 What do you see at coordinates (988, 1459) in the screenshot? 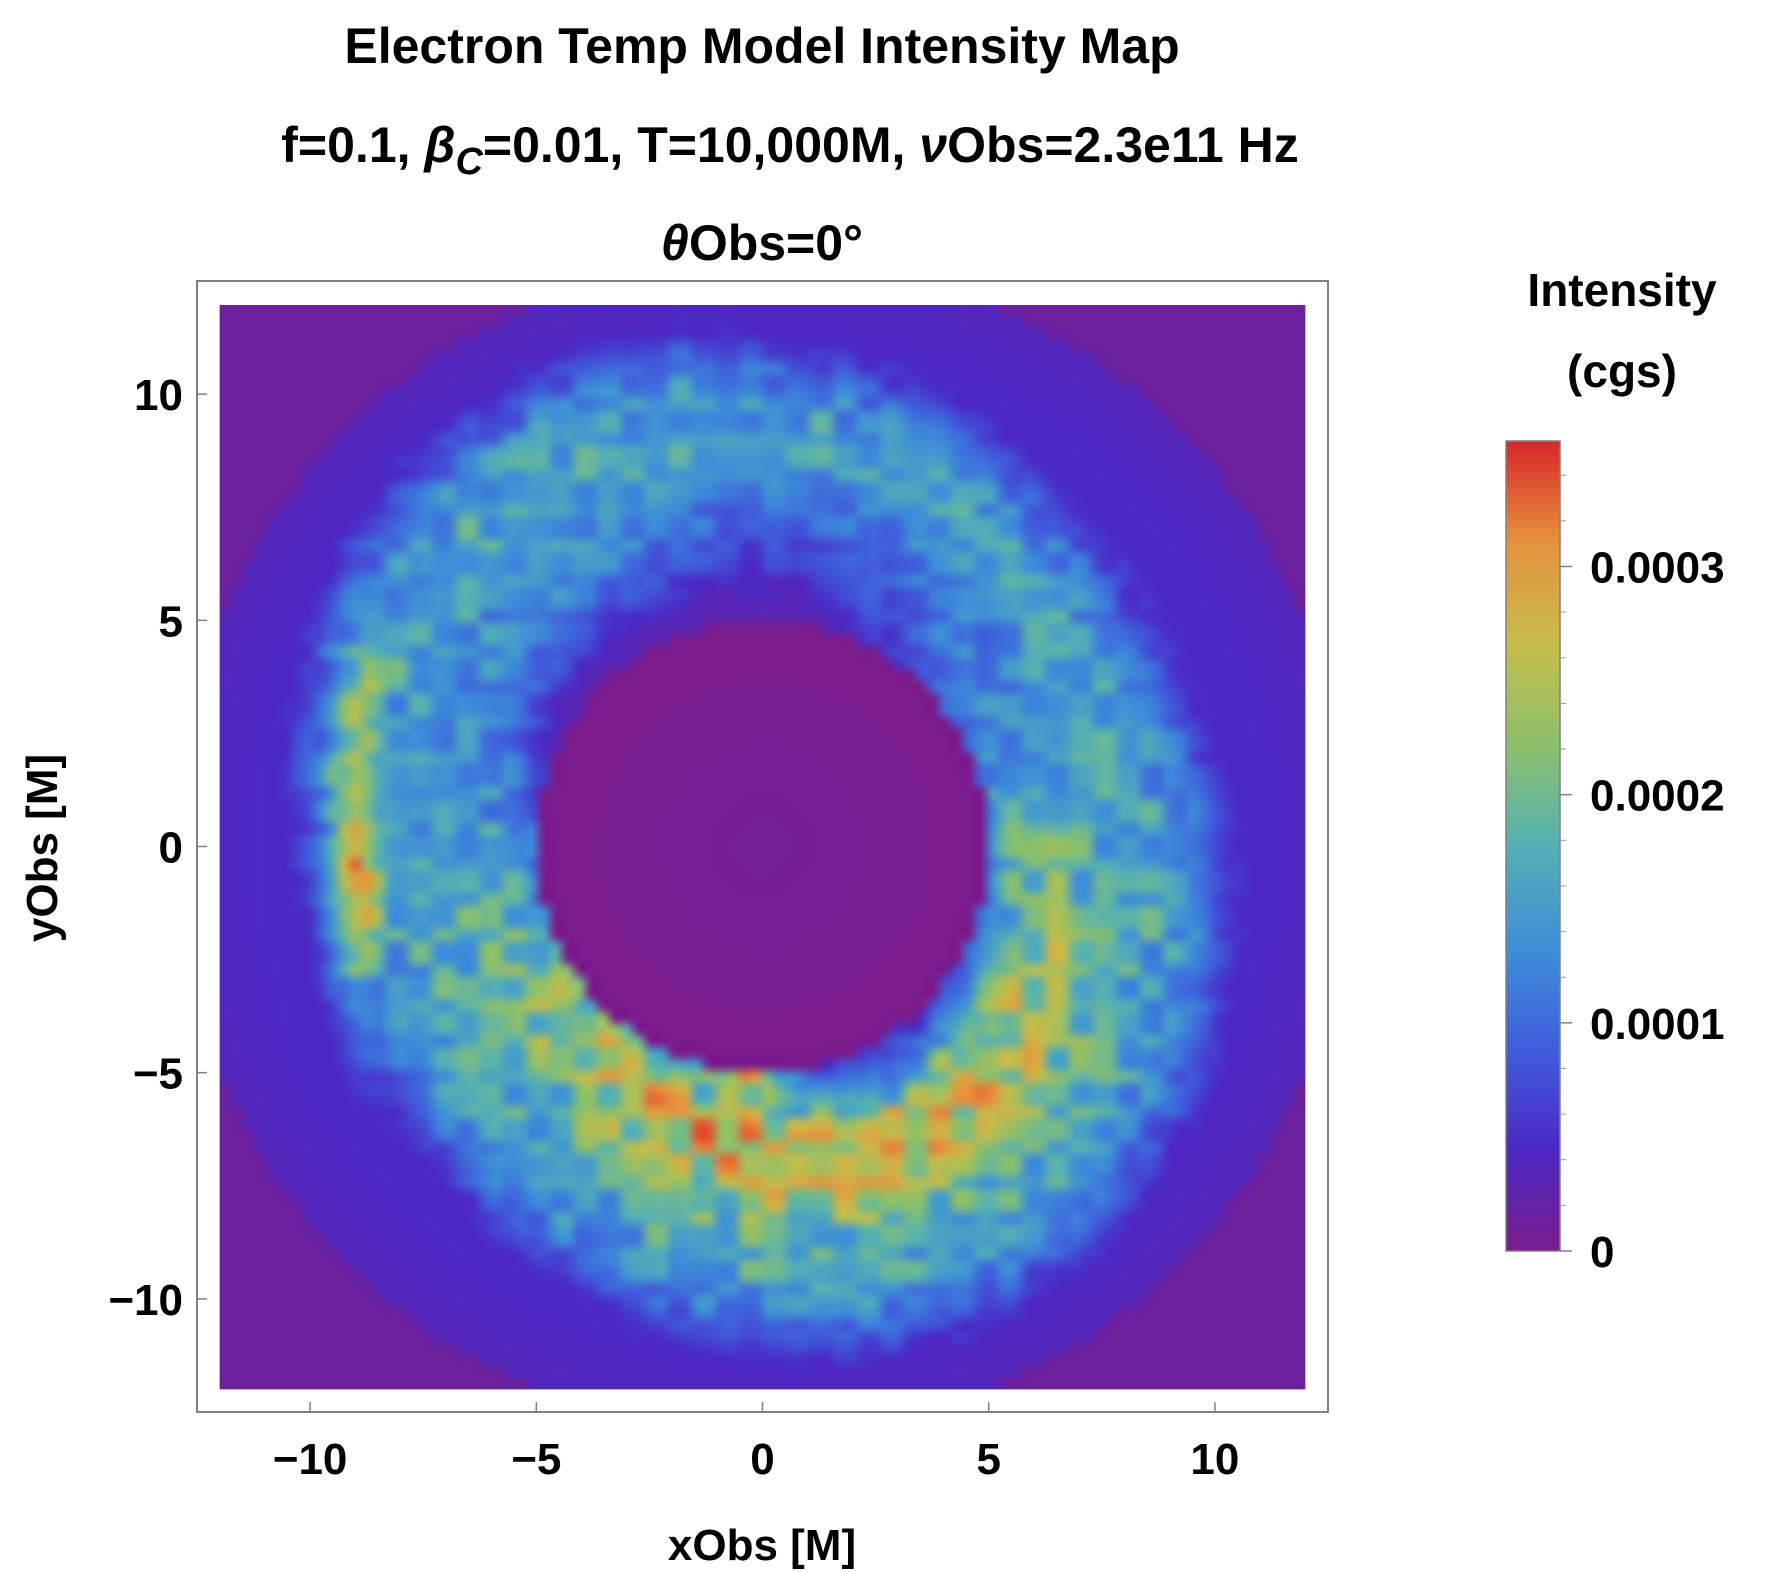
I see `x-tick-label: 5` at bounding box center [988, 1459].